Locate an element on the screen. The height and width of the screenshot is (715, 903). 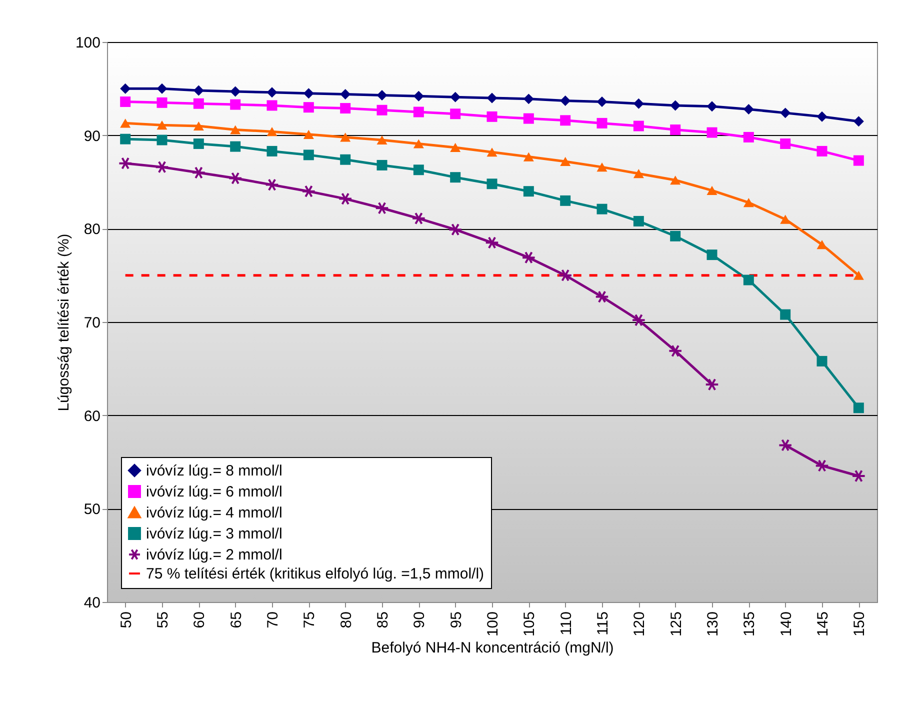
legend-label: ivóvíz lúg.= 8 mmol/l is located at coordinates (214, 471).